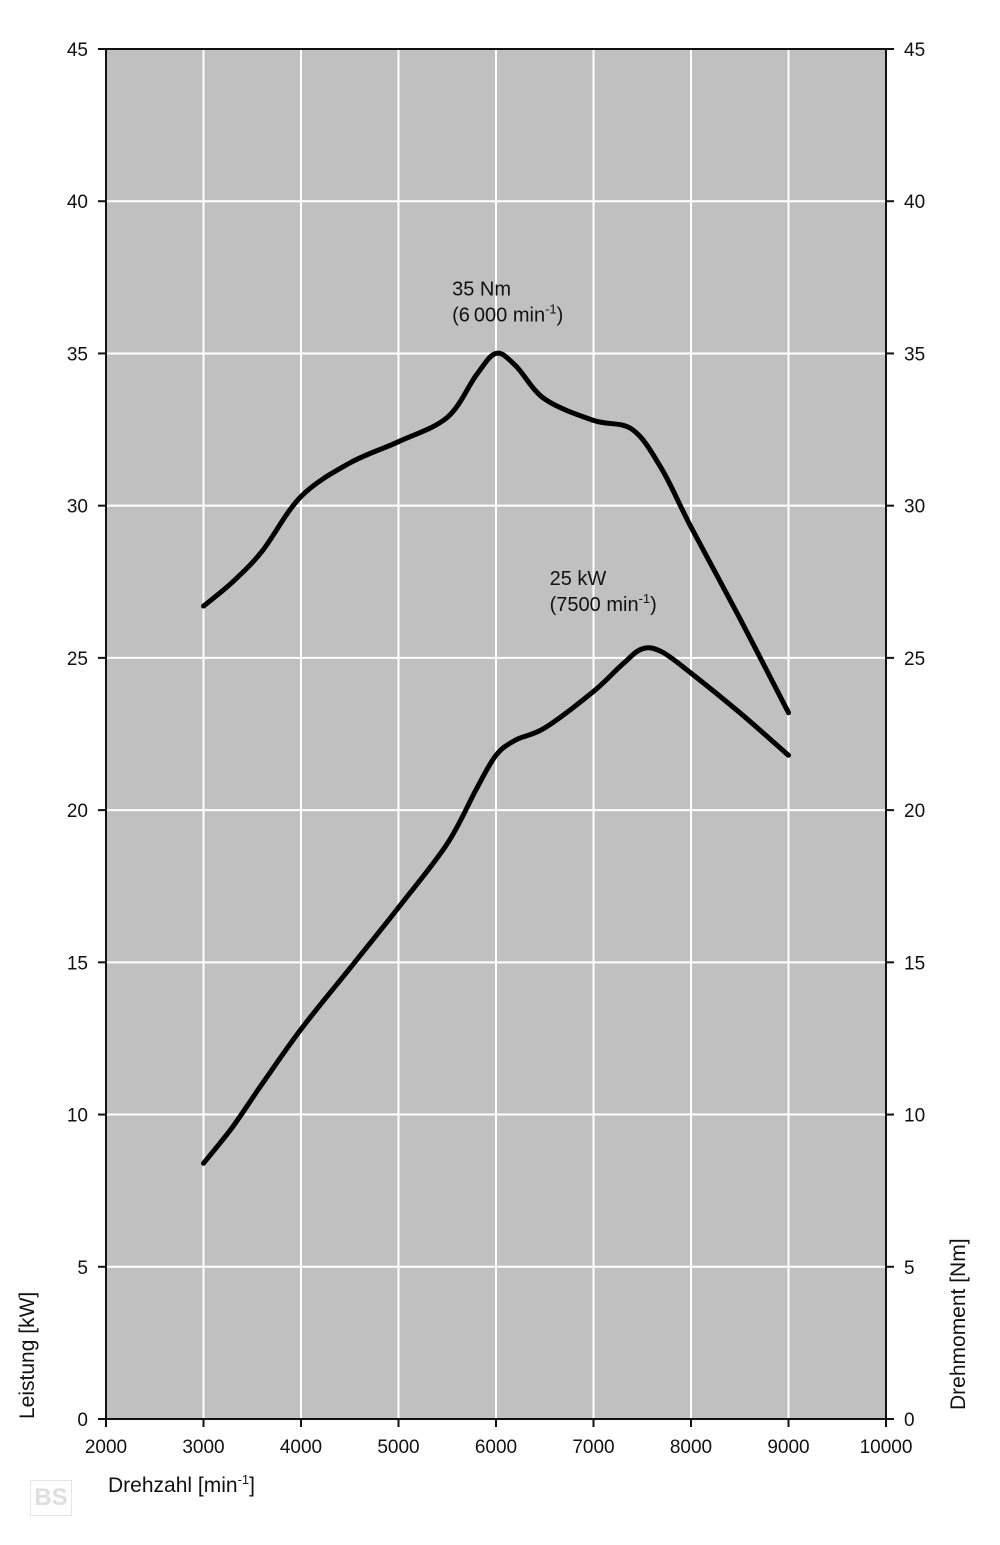  What do you see at coordinates (578, 579) in the screenshot?
I see `annotation-value: 25 kW` at bounding box center [578, 579].